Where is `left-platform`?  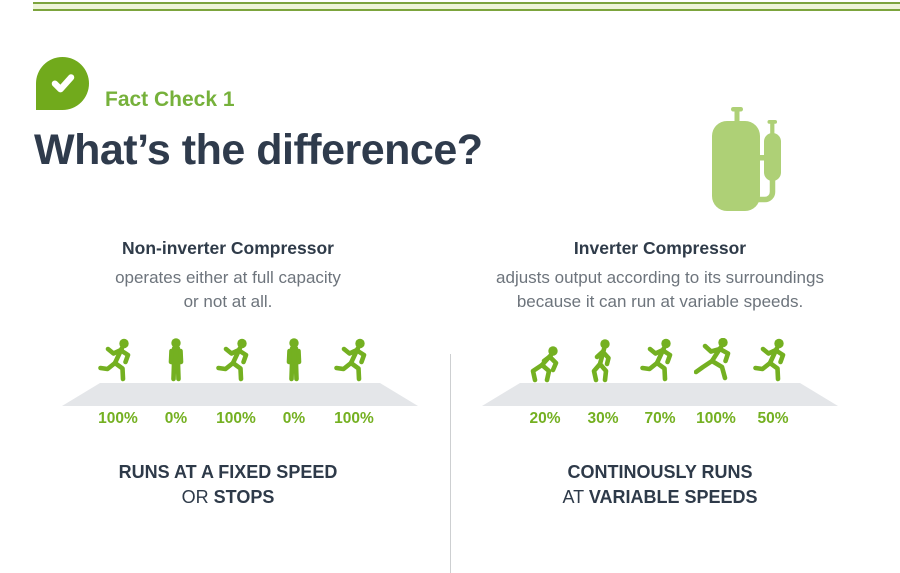 left-platform is located at coordinates (240, 394).